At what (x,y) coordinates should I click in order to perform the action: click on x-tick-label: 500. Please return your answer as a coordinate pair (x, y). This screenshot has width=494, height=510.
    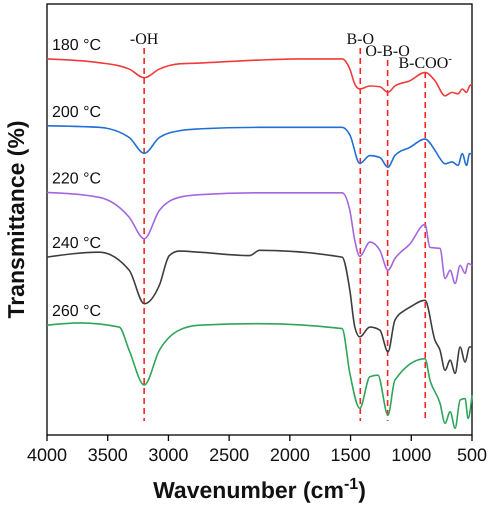
    Looking at the image, I should click on (472, 455).